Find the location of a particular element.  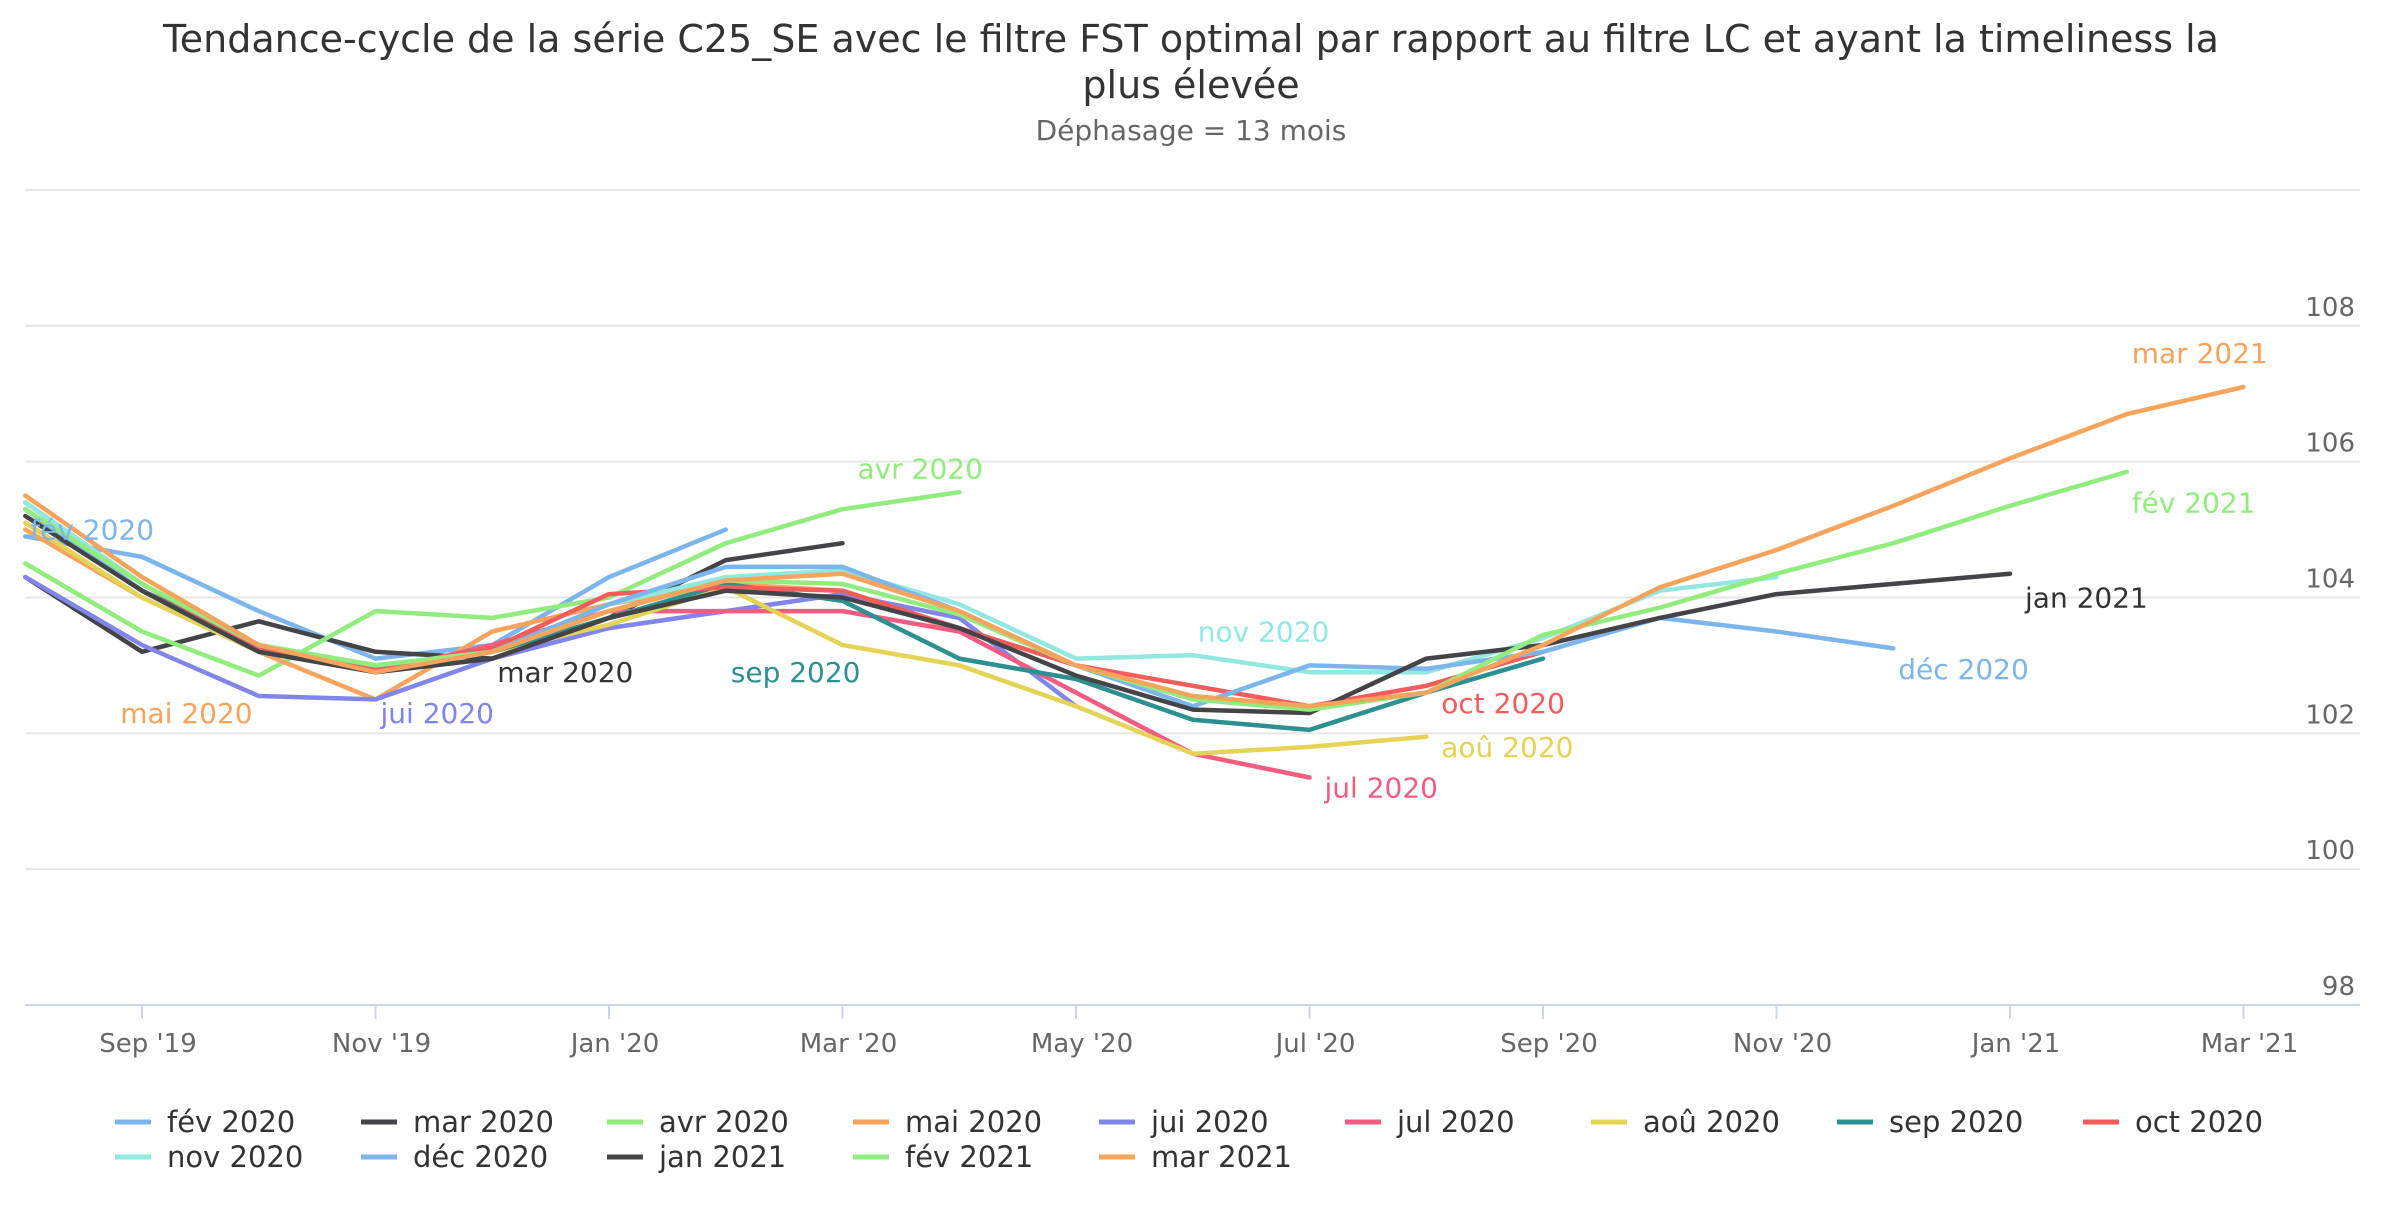

y-axis: 98 100 102 104 106 108 is located at coordinates (2330, 647).